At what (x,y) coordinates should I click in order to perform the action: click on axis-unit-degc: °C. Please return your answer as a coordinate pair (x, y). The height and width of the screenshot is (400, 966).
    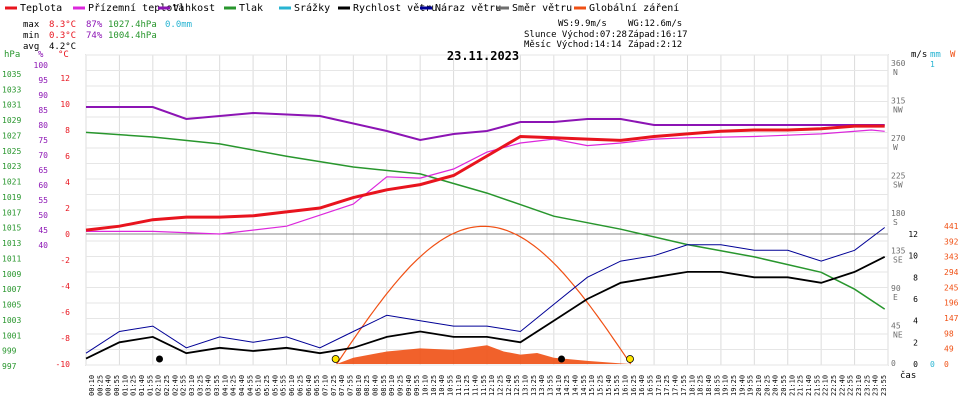
    Looking at the image, I should click on (63, 55).